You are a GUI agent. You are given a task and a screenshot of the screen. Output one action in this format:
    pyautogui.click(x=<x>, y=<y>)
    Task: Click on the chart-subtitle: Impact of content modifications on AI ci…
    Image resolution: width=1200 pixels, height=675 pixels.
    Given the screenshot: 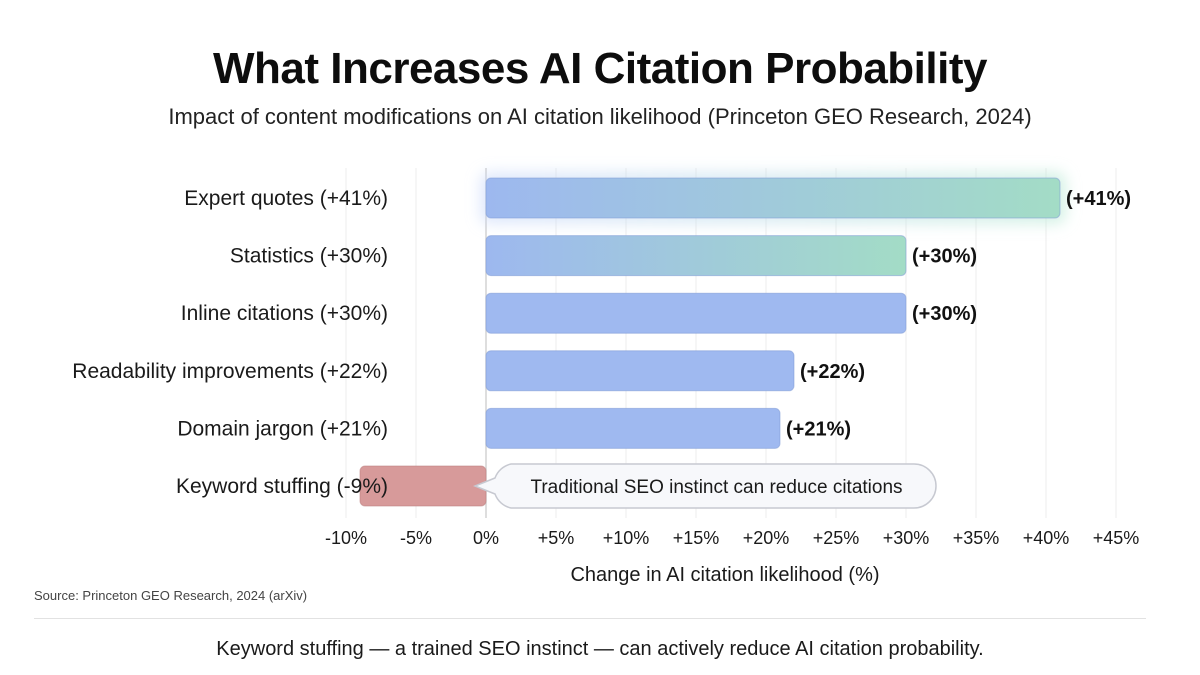 What is the action you would take?
    pyautogui.click(x=600, y=116)
    